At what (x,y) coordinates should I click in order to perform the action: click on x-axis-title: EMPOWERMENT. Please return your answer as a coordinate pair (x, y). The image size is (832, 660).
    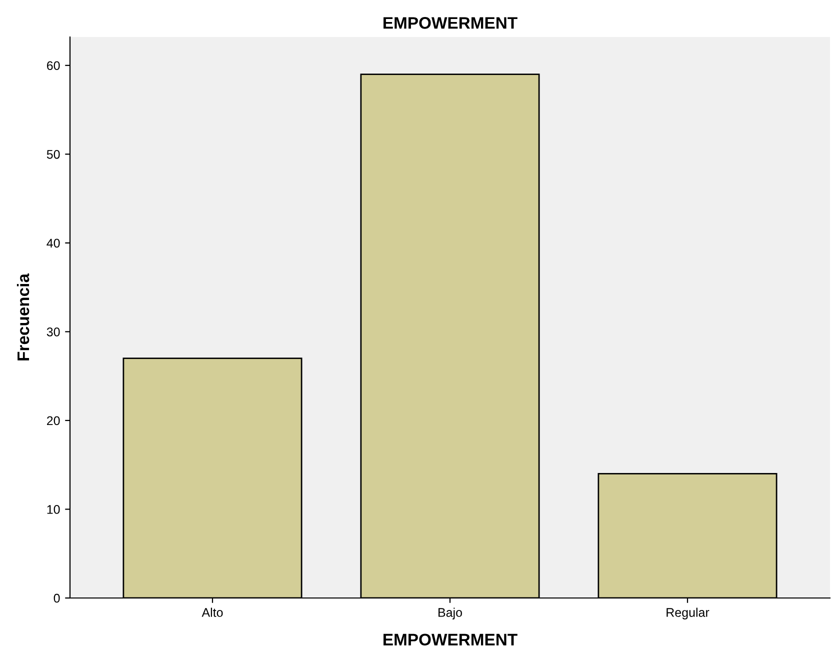
    Looking at the image, I should click on (451, 640).